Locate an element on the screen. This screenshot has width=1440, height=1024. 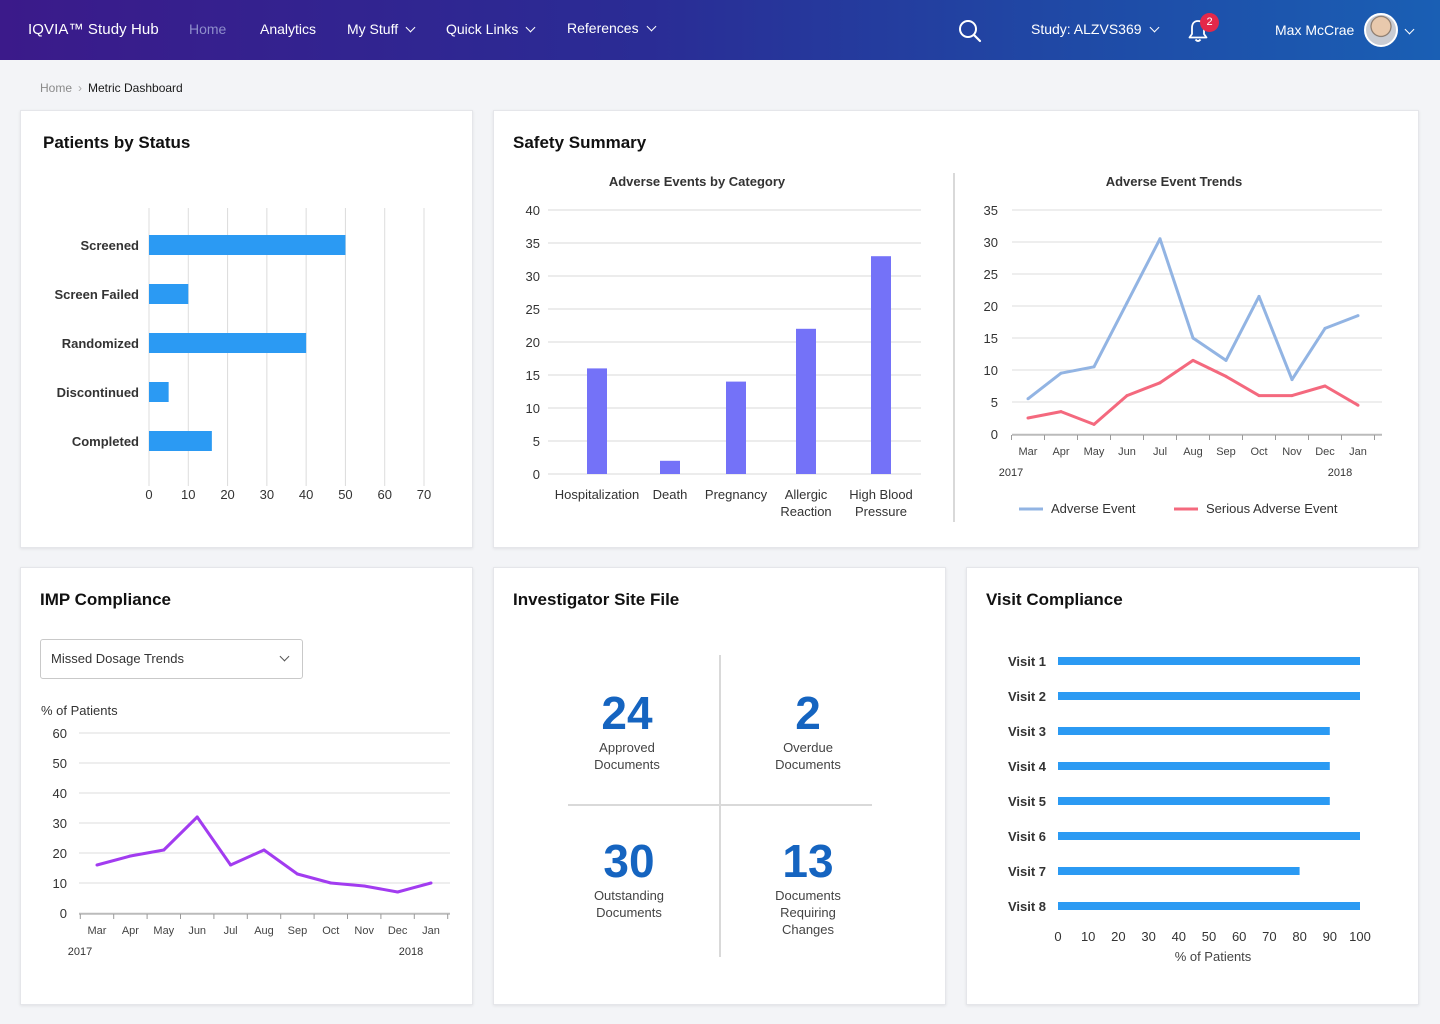
nav-home: Home is located at coordinates (207, 29).